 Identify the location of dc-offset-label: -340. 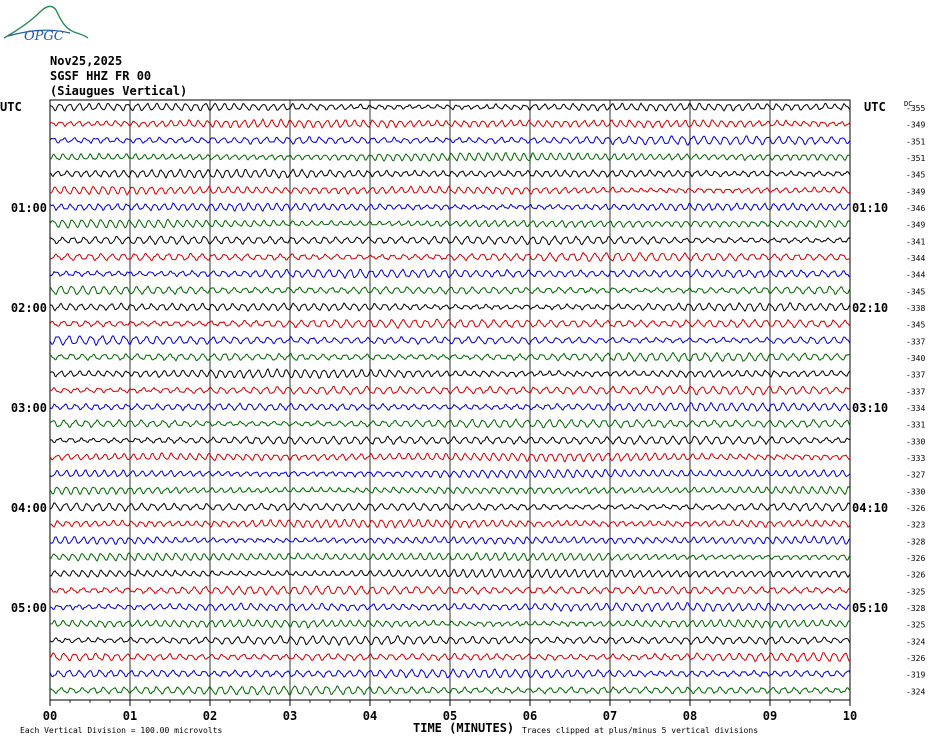
(915, 358).